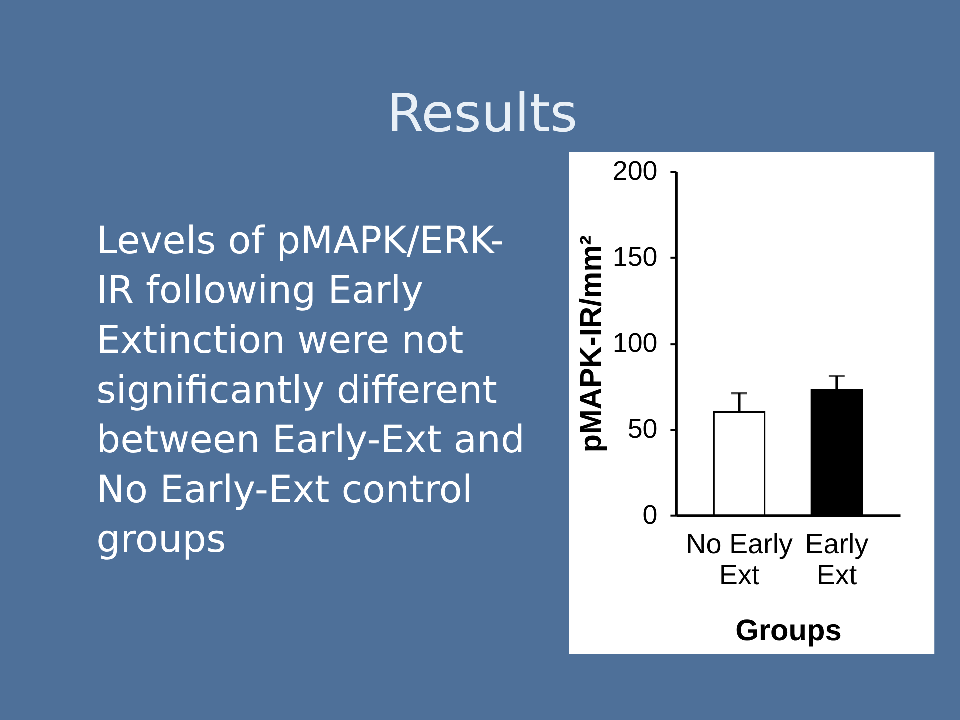 The image size is (960, 720). Describe the element at coordinates (635, 171) in the screenshot. I see `y-tick-label: 200` at that location.